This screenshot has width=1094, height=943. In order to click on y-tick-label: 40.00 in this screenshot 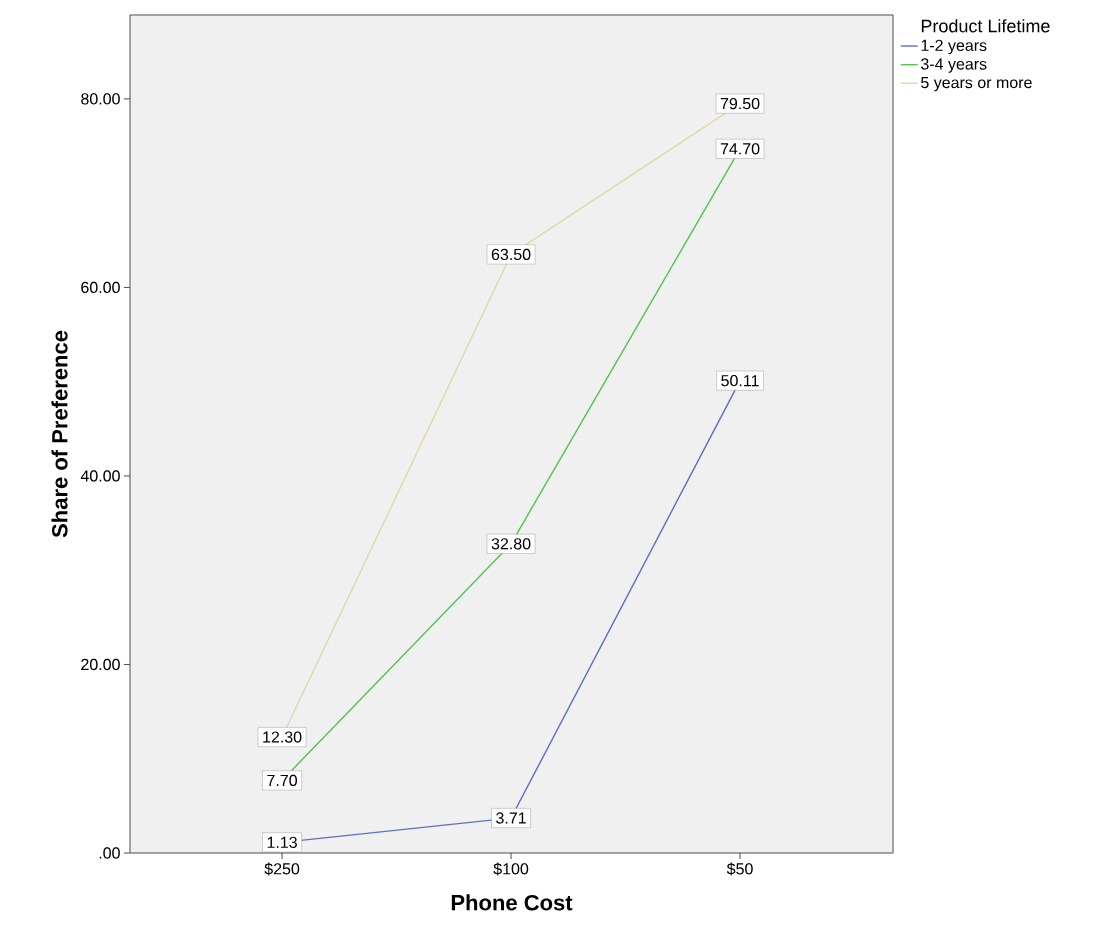, I will do `click(100, 476)`.